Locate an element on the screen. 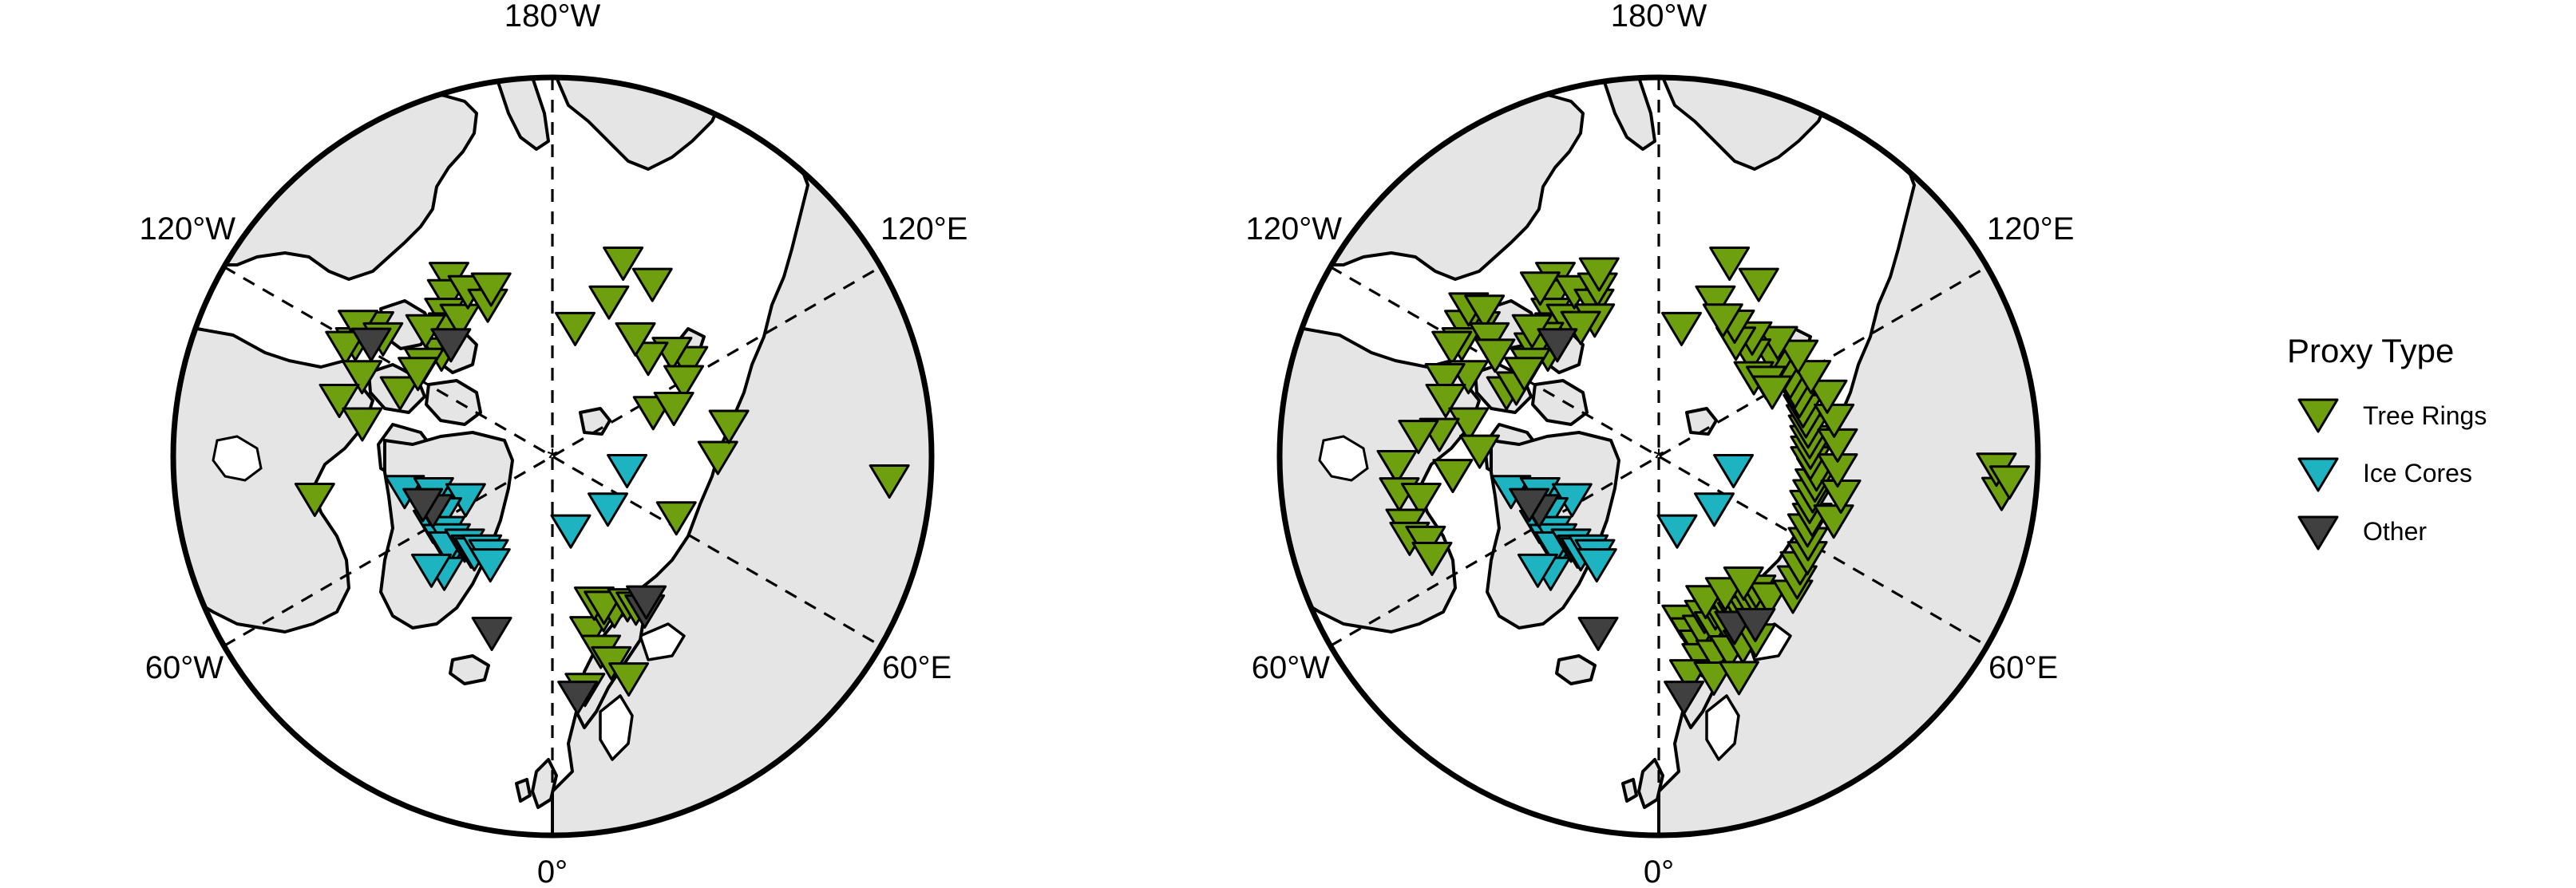  left-label-180w: 180°W is located at coordinates (553, 17).